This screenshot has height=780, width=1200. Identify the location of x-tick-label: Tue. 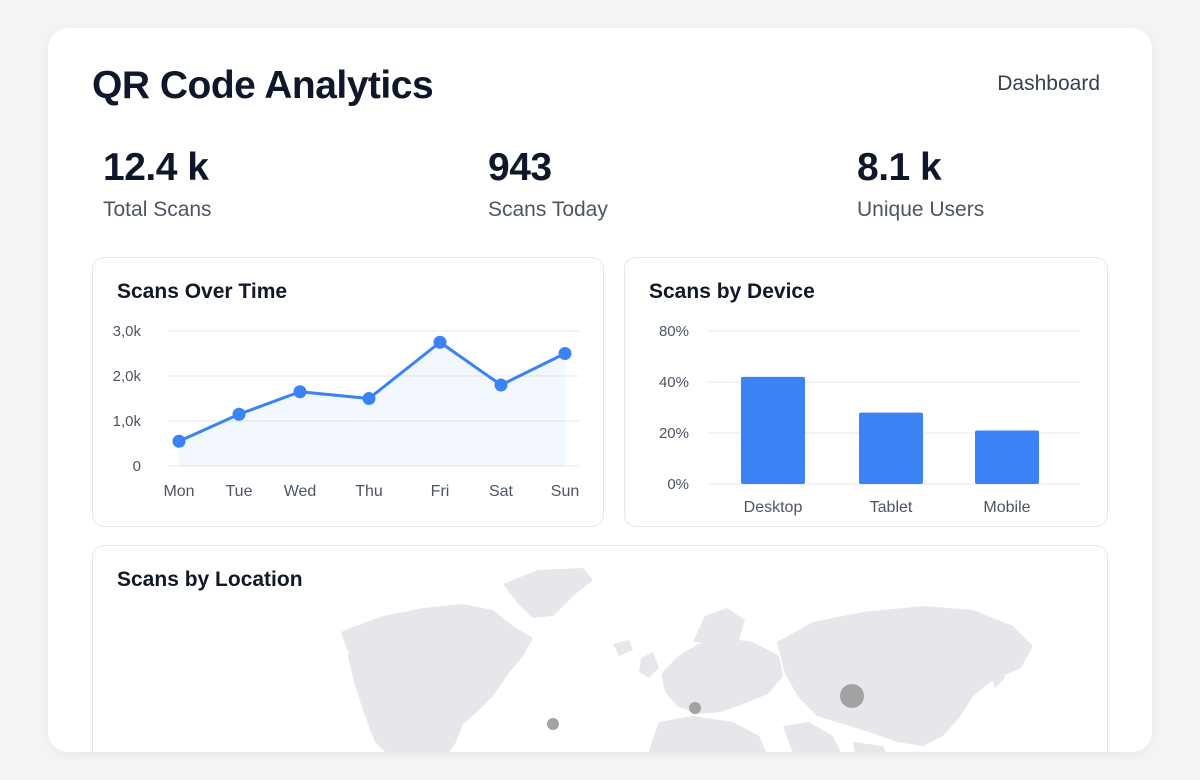
(239, 491).